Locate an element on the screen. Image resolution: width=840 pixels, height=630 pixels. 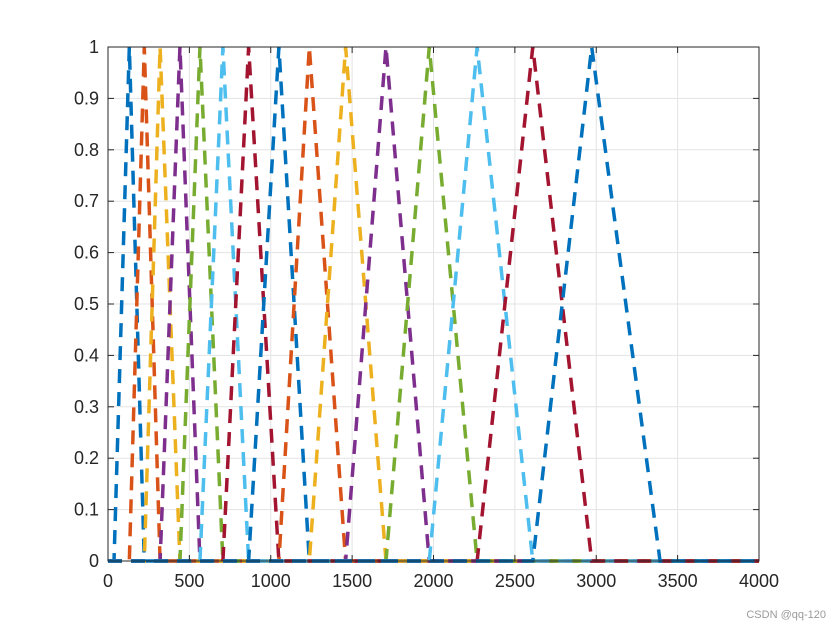
x-tick-label: 0 is located at coordinates (108, 581).